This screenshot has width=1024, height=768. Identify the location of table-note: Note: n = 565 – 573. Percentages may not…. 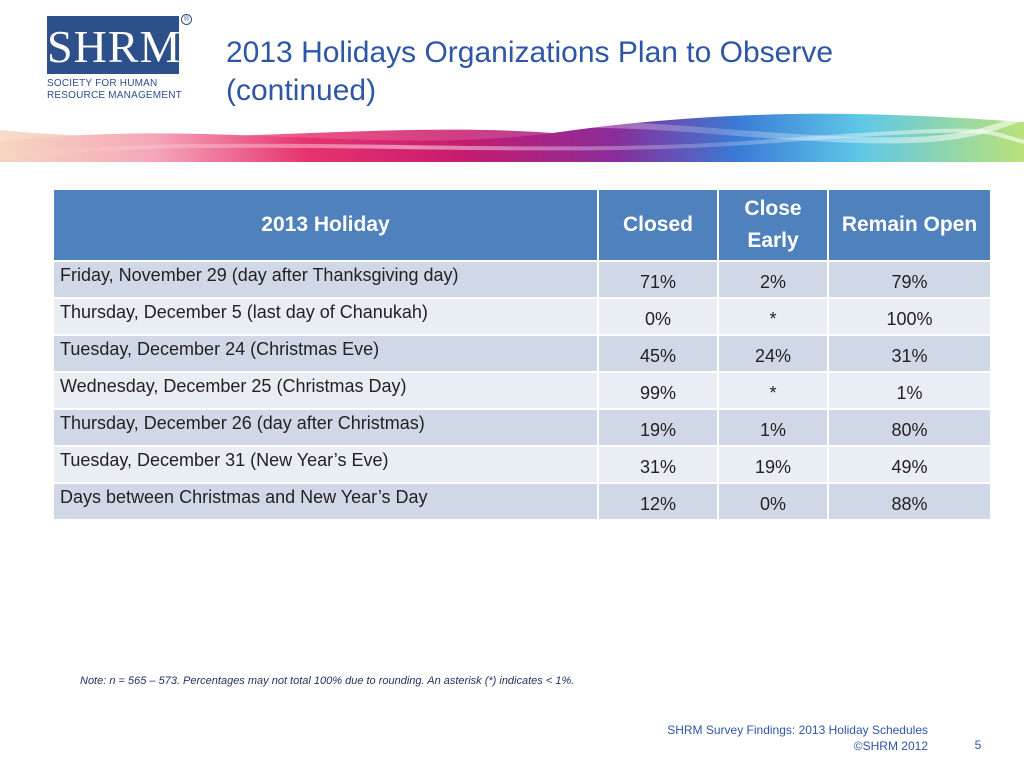
(327, 681).